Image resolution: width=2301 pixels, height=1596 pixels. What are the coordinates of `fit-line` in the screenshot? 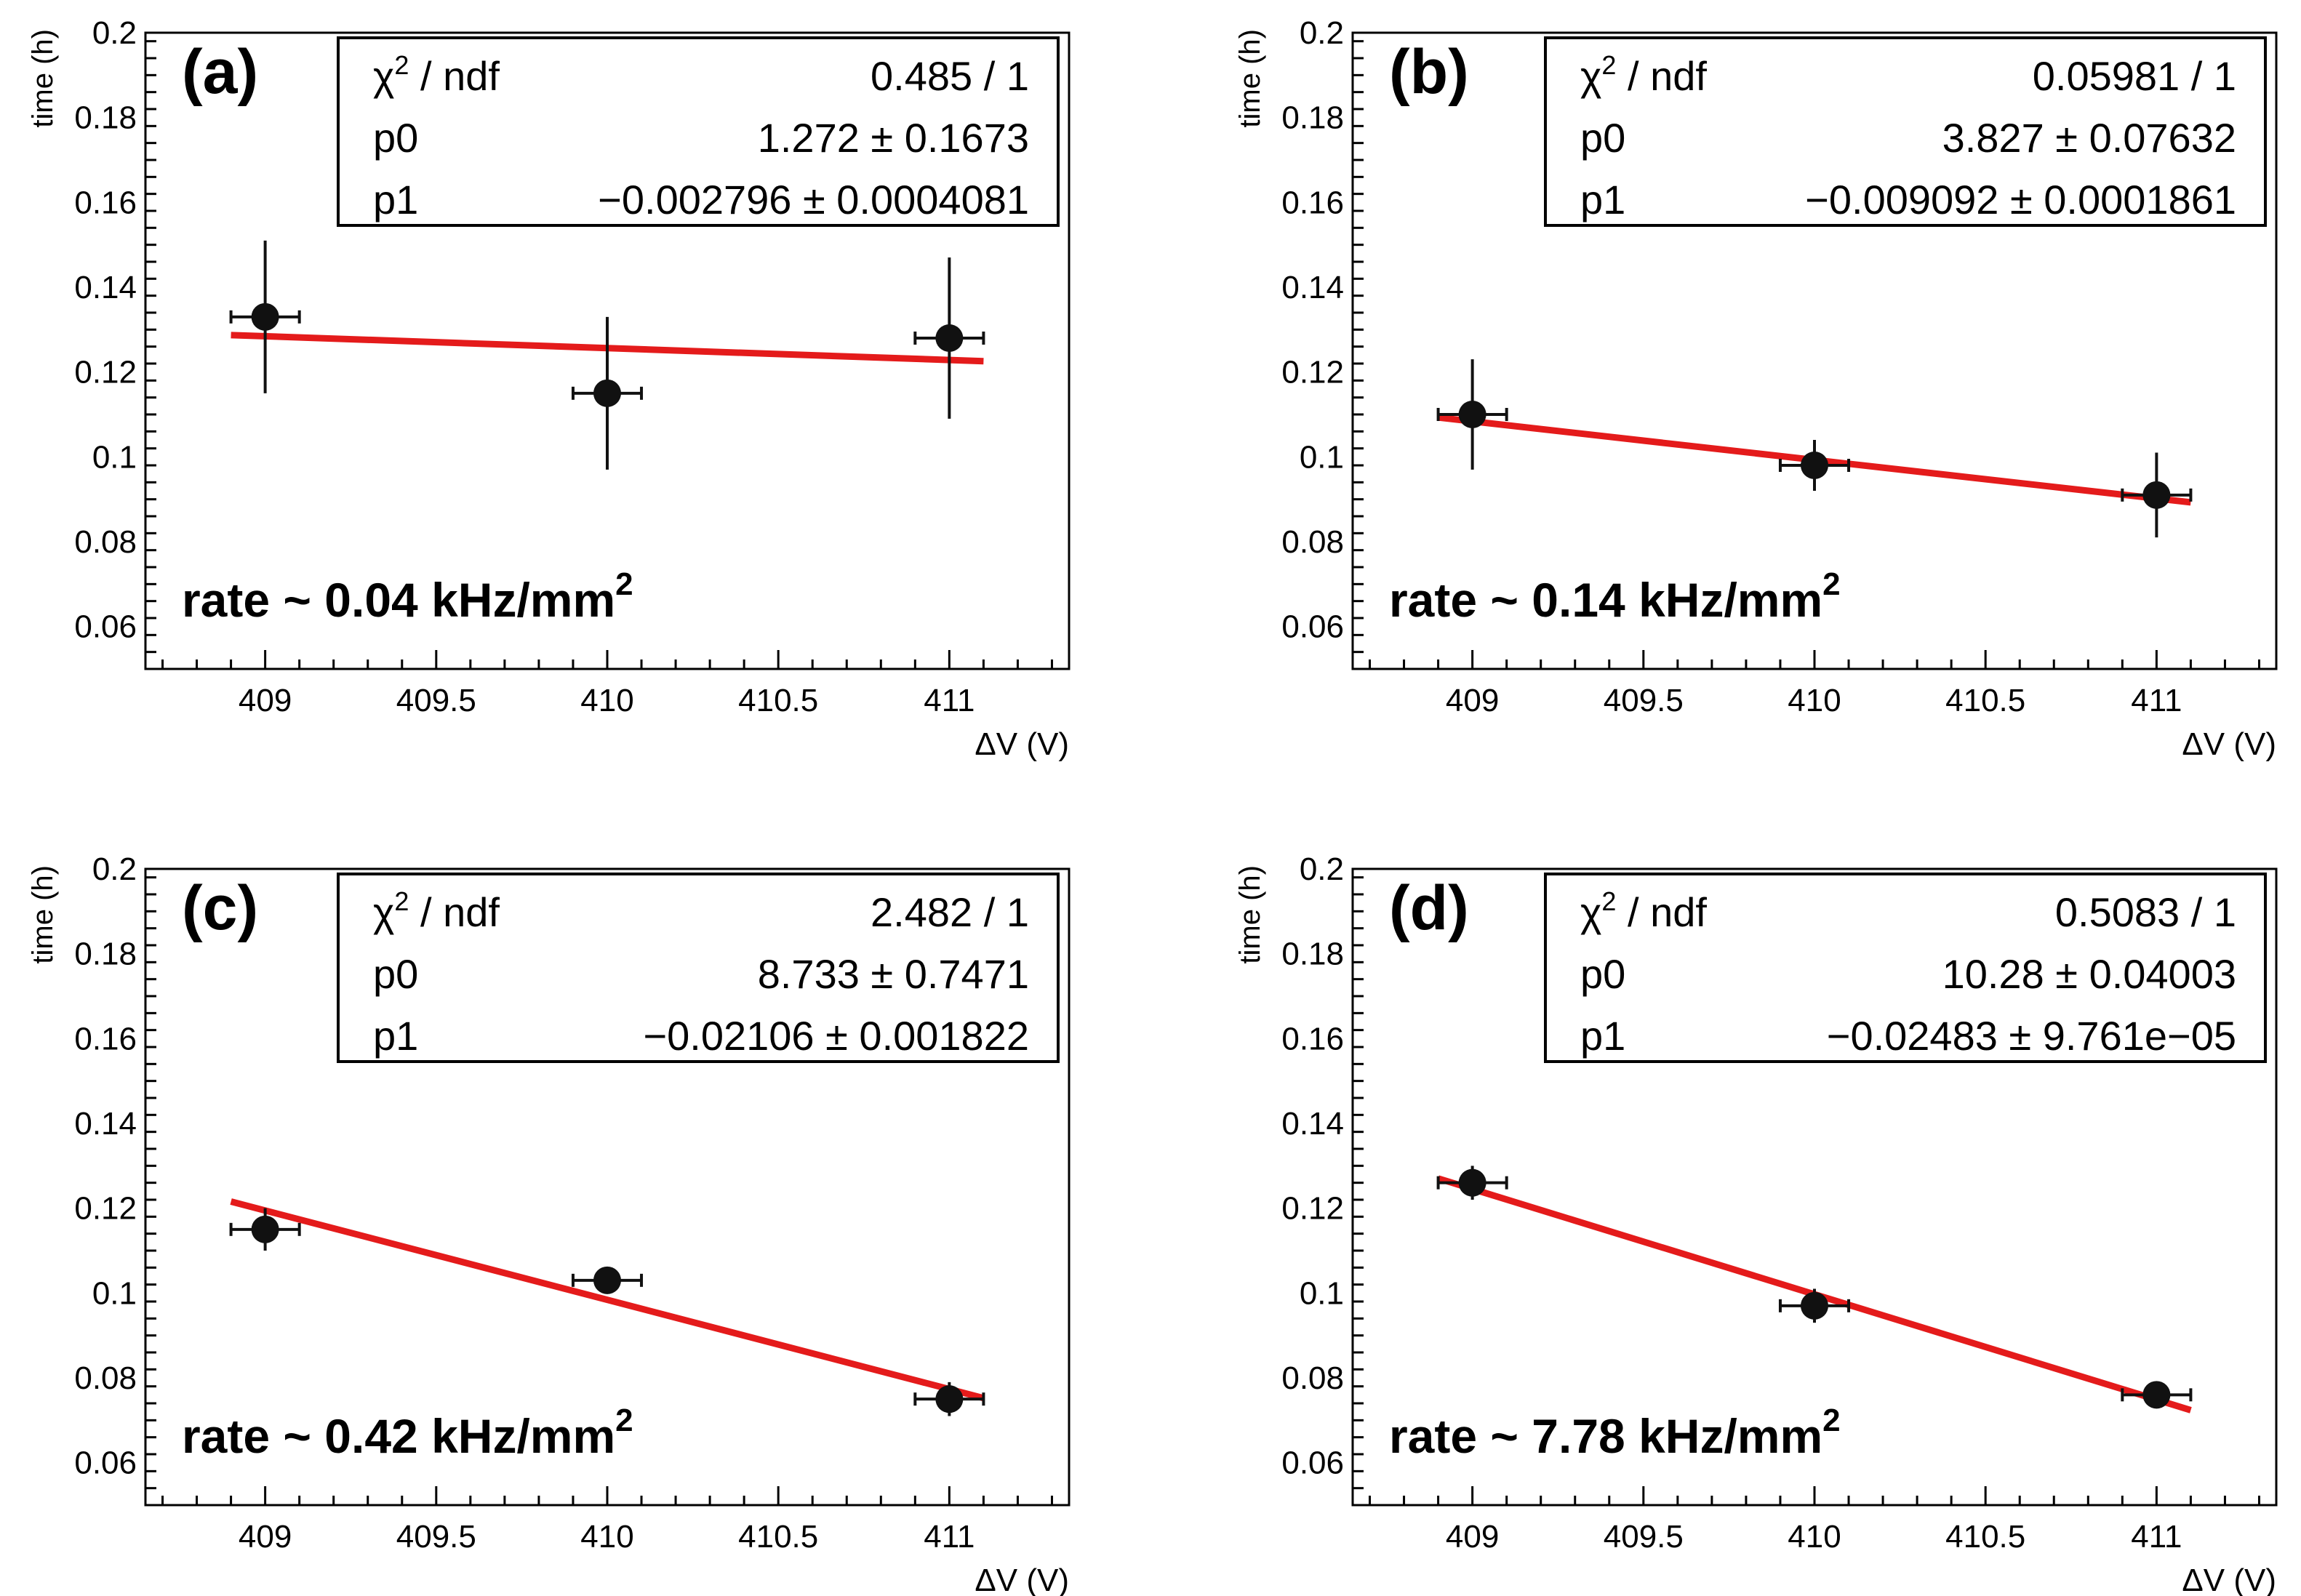 It's located at (607, 1300).